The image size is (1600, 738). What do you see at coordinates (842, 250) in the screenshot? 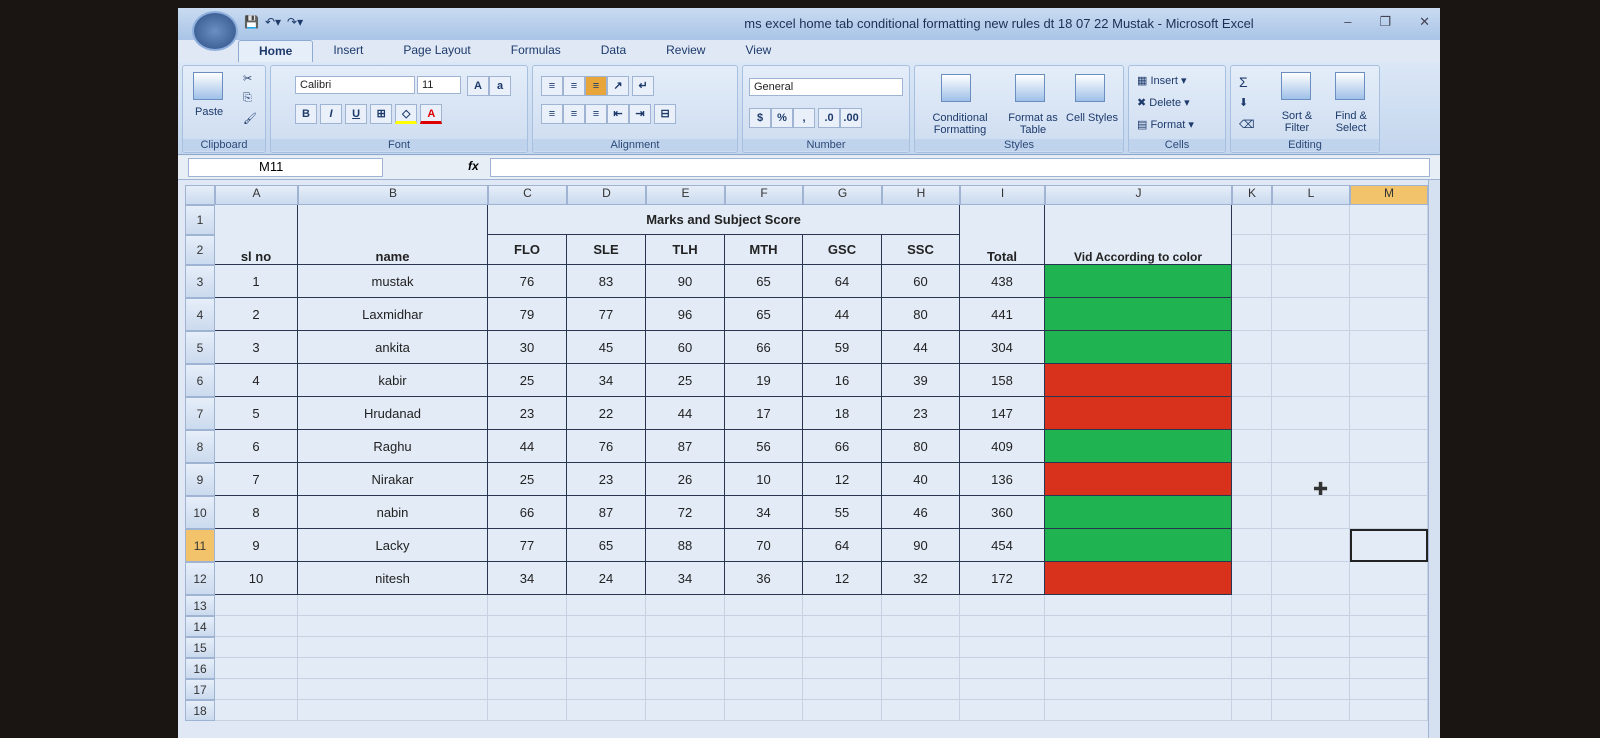
I see `header-gsc: GSC` at bounding box center [842, 250].